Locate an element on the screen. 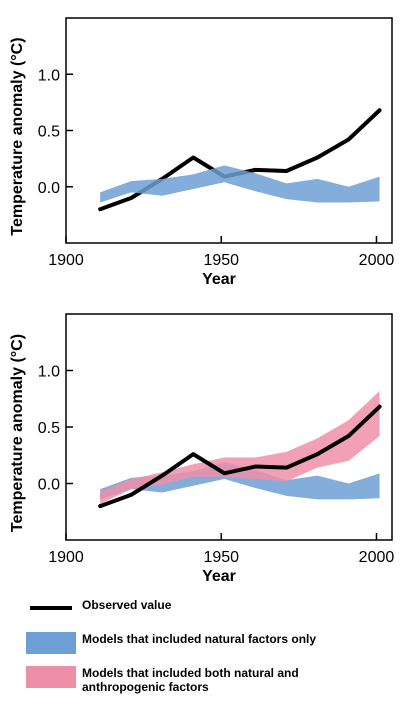 The width and height of the screenshot is (400, 704). legend-swatch-observed-line is located at coordinates (51, 608).